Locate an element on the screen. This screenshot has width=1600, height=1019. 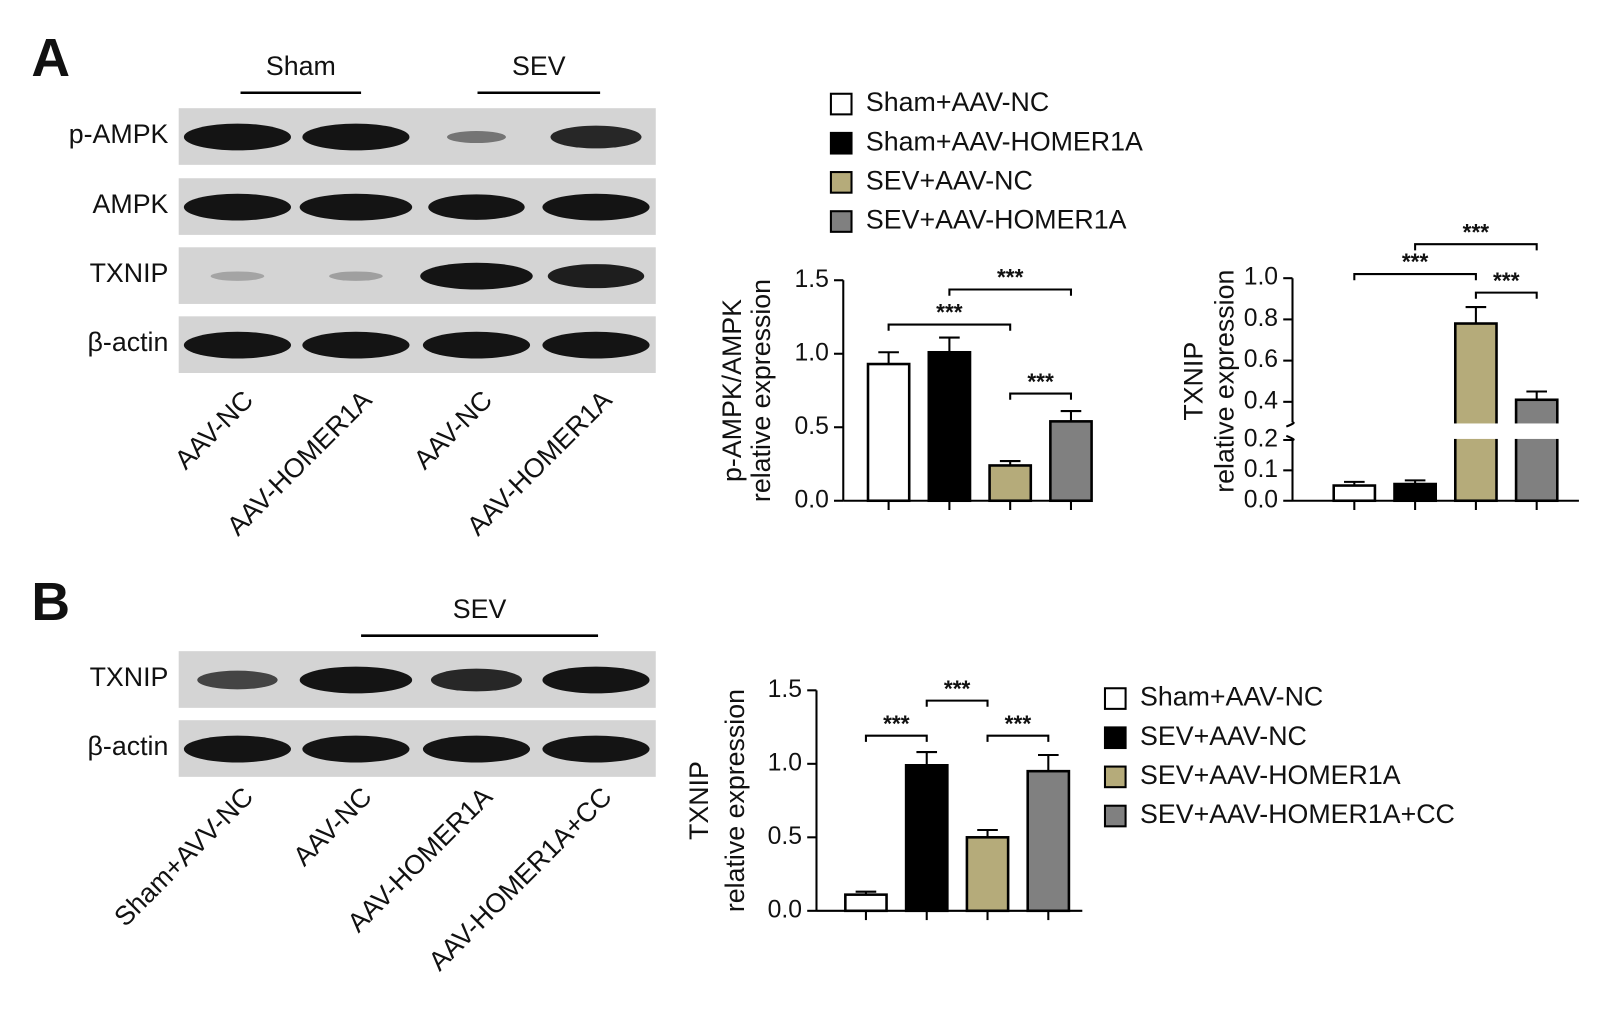
y-tick-label: 0.6 is located at coordinates (1261, 359).